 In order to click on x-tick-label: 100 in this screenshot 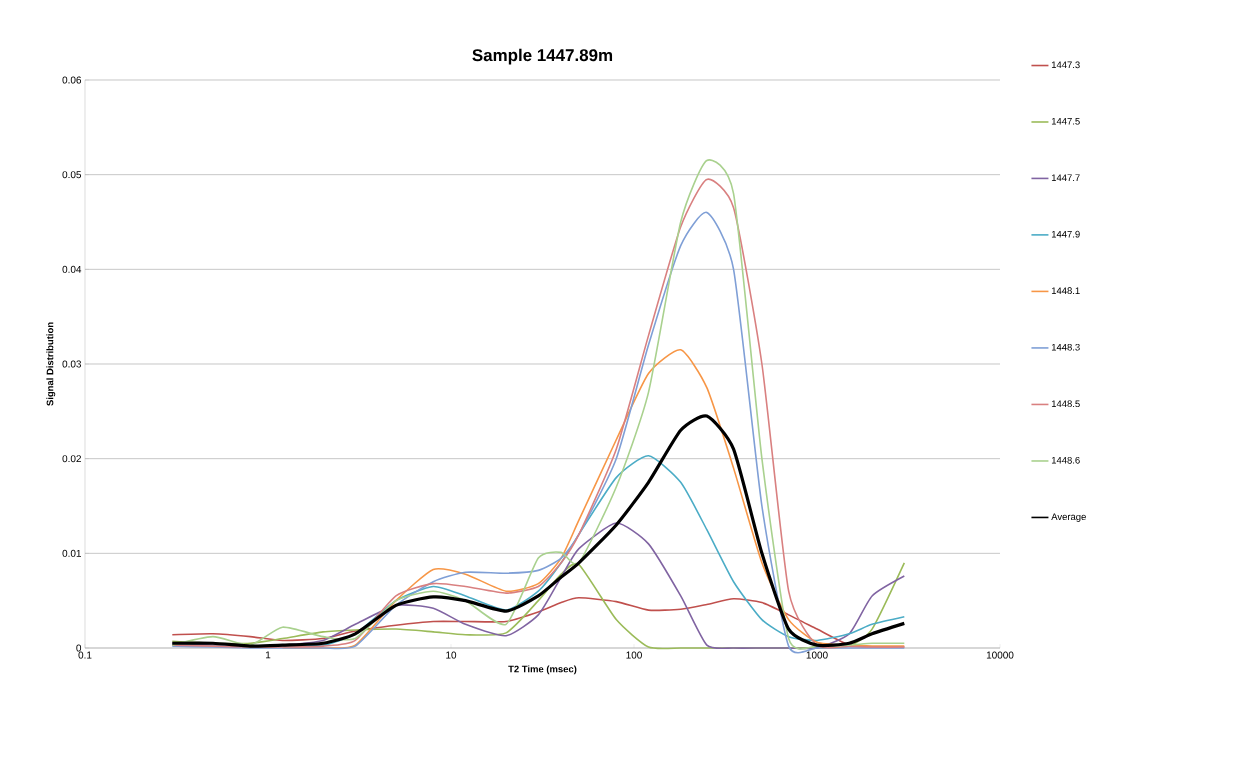, I will do `click(634, 655)`.